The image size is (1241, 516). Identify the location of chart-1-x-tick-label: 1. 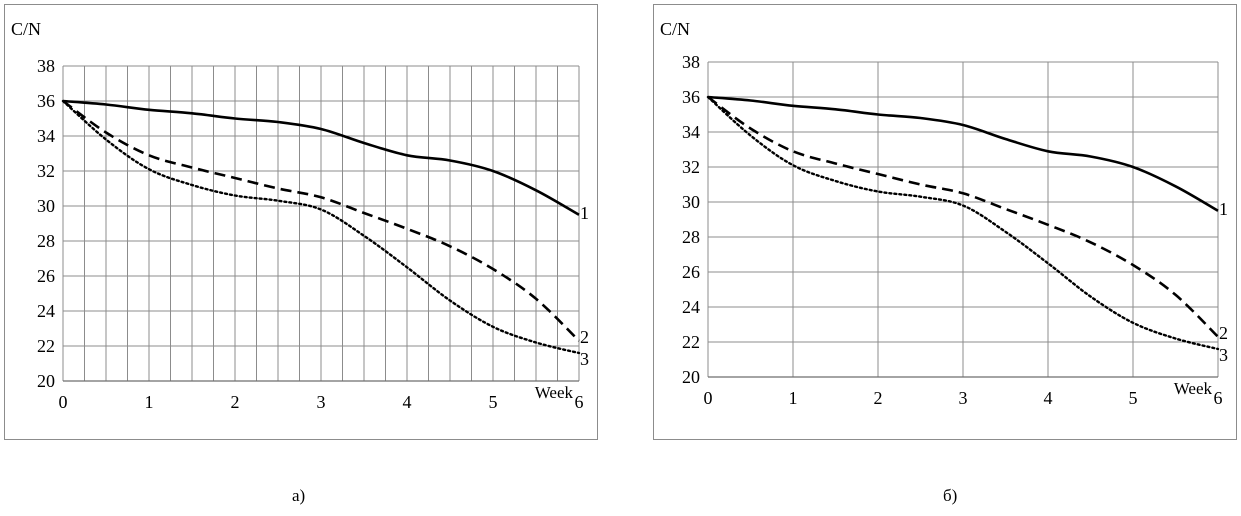
(793, 398).